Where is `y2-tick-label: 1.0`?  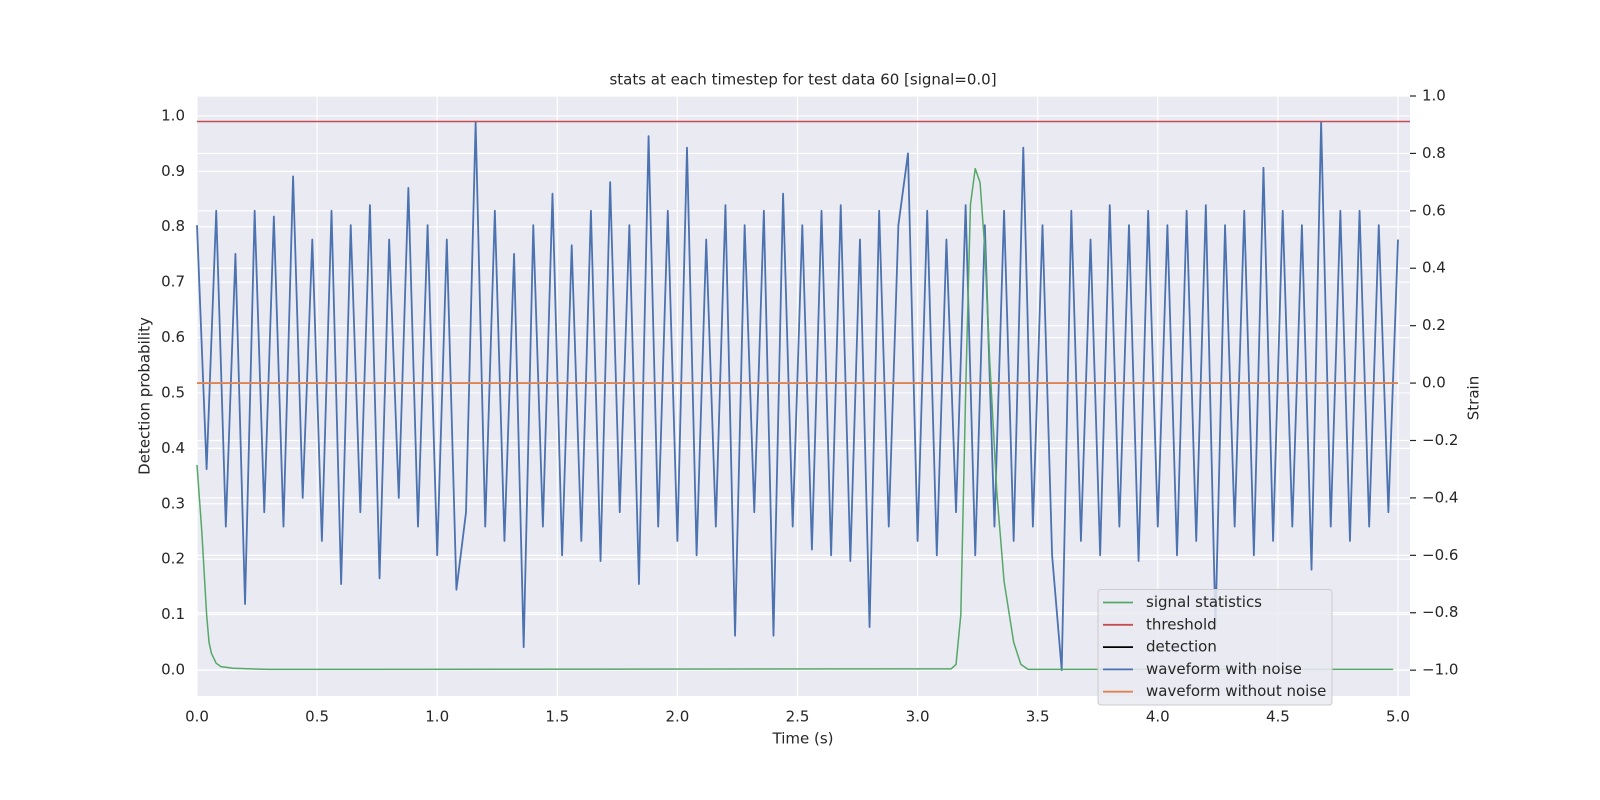
y2-tick-label: 1.0 is located at coordinates (1434, 96).